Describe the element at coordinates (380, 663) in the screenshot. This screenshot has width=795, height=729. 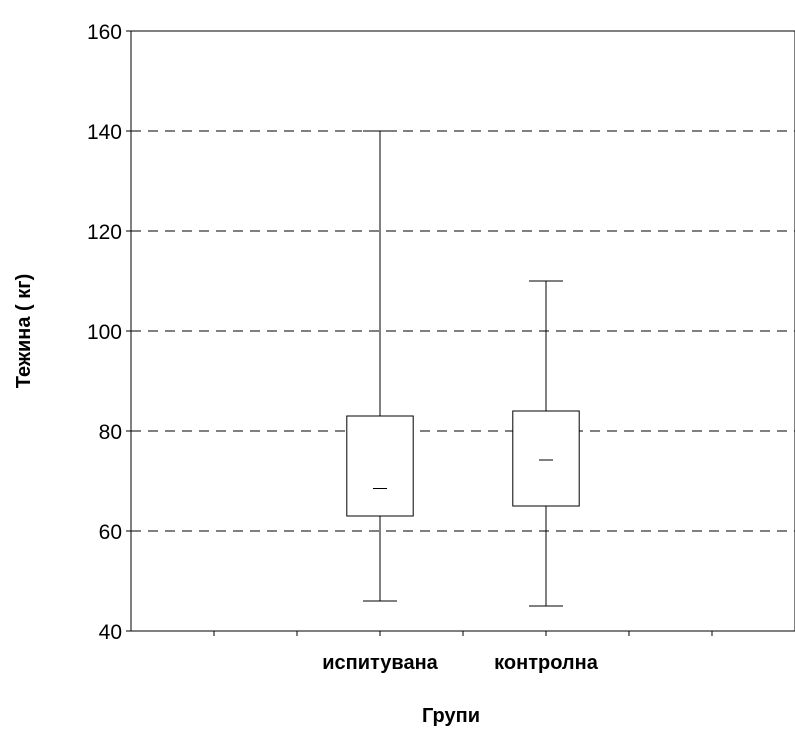
I see `category-label: испитувана` at that location.